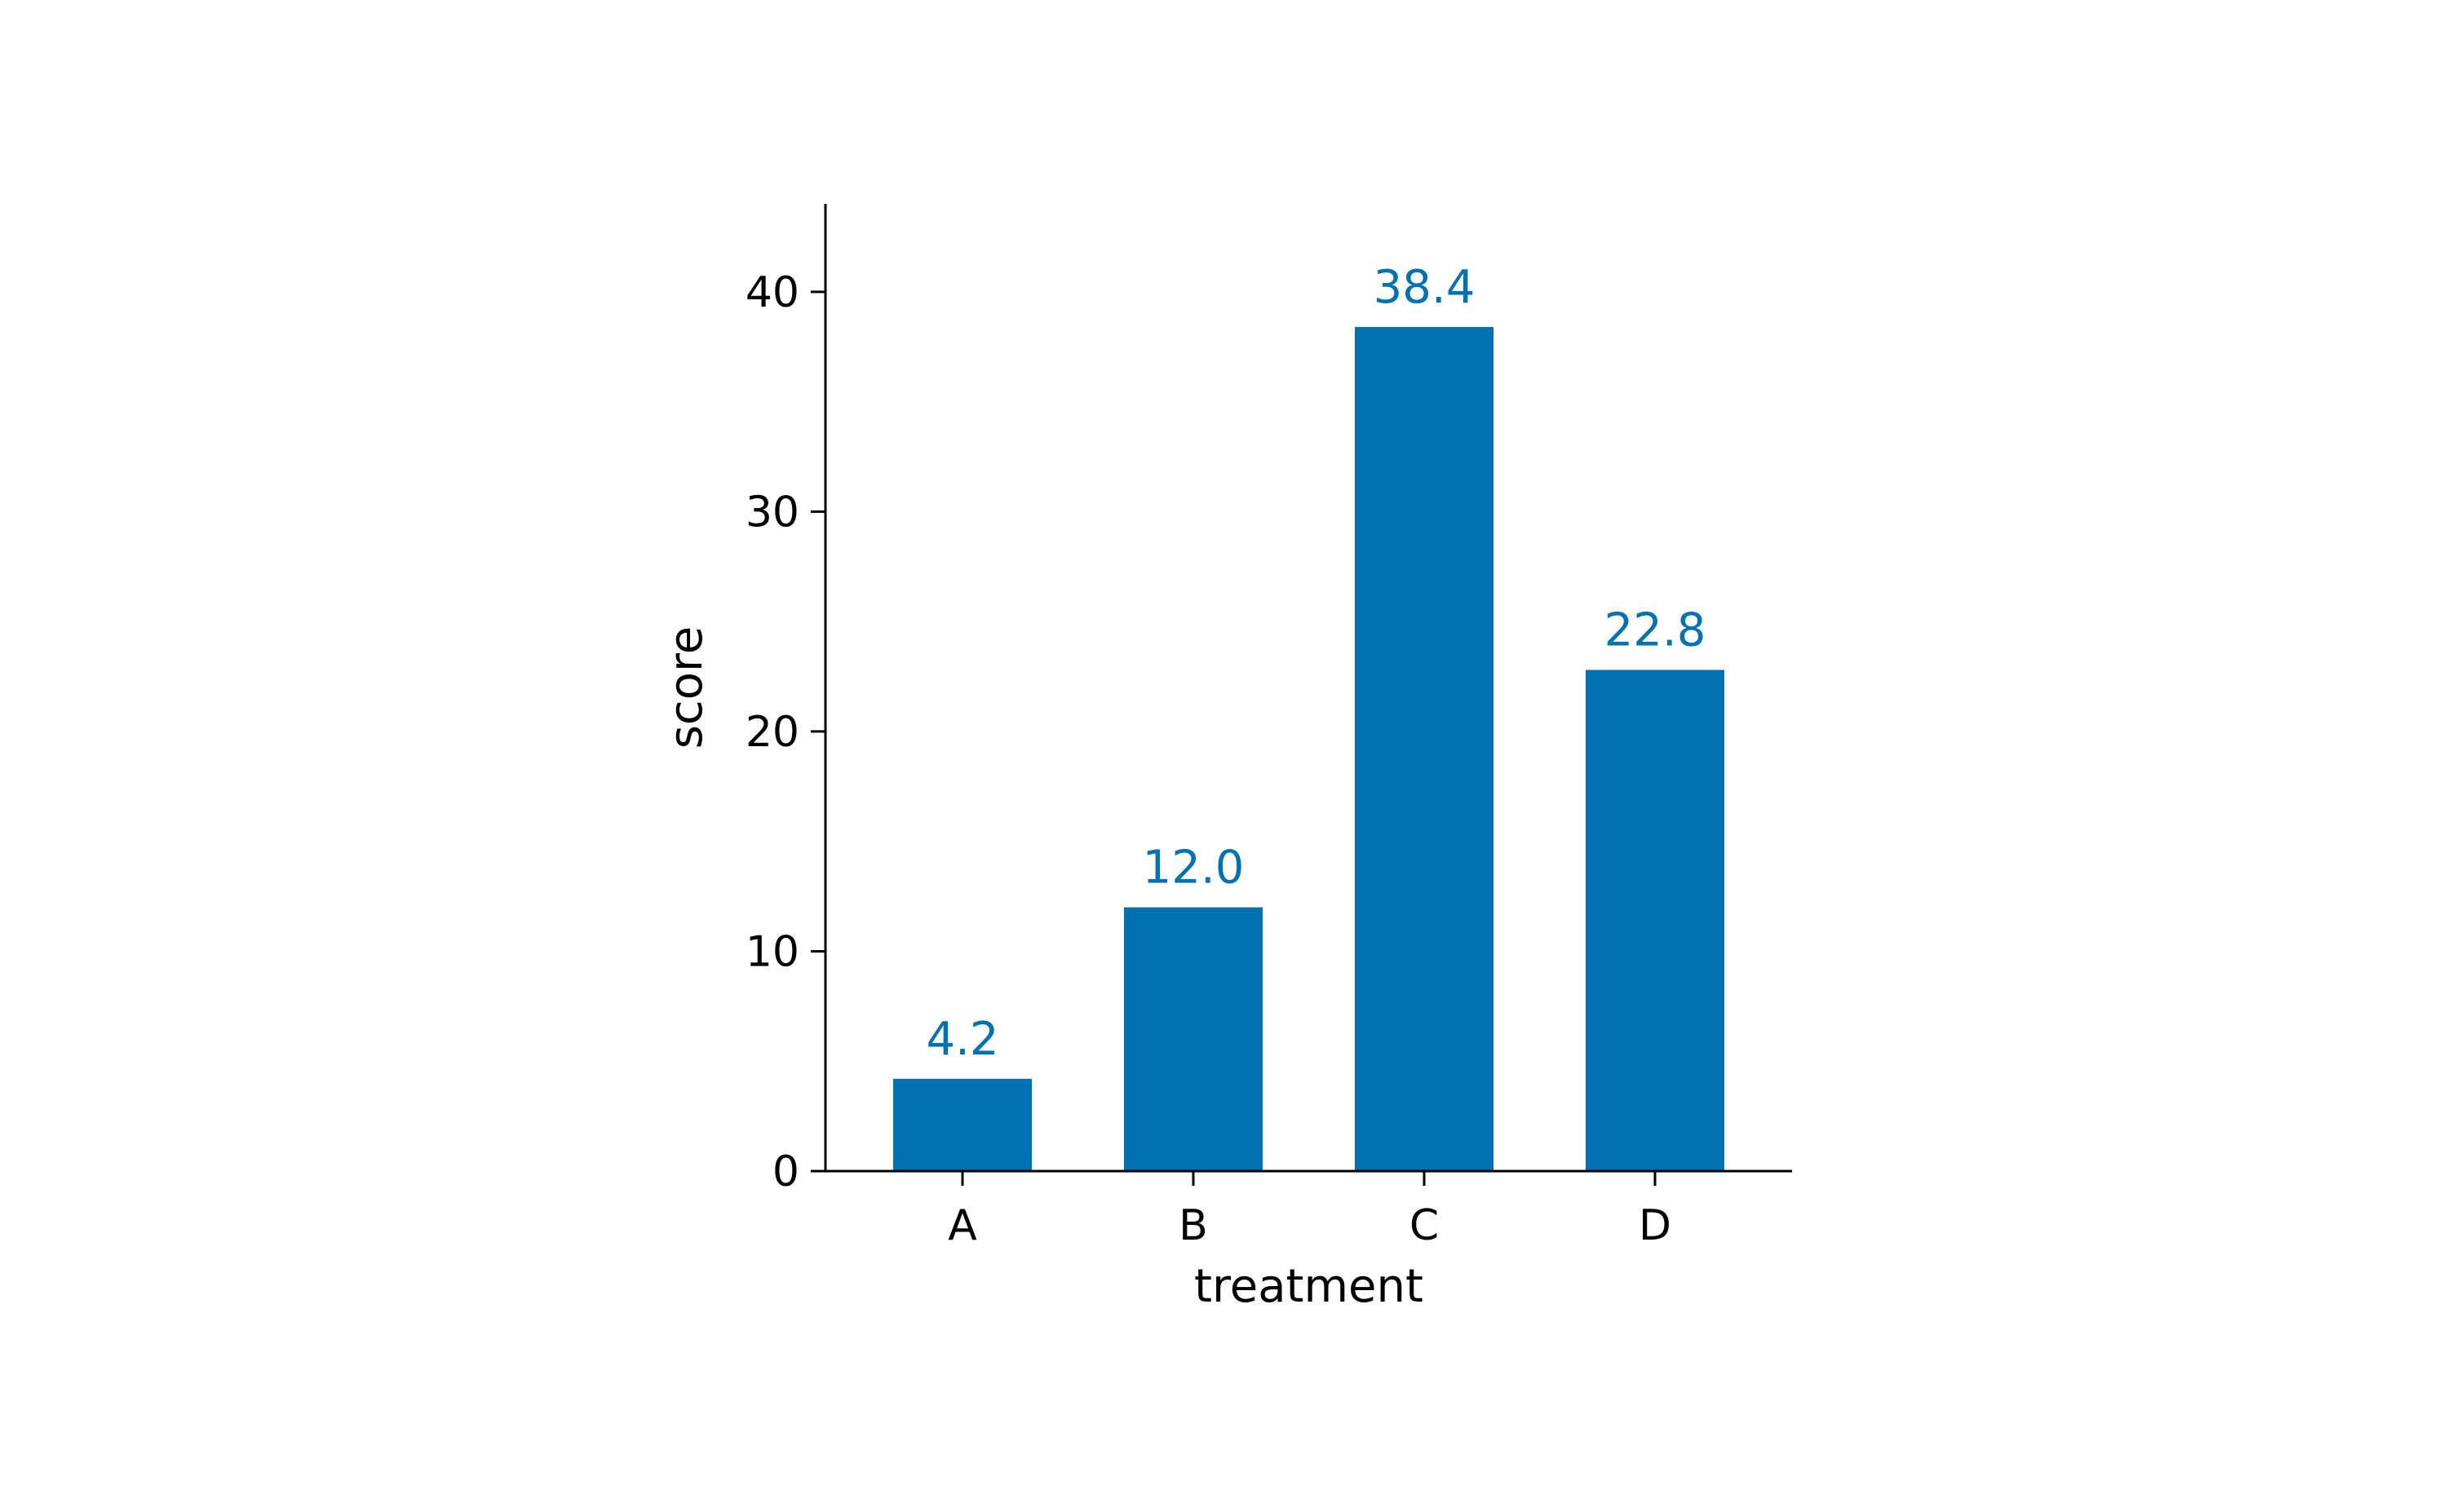 The width and height of the screenshot is (2447, 1512). I want to click on y-tick-label: 10, so click(772, 951).